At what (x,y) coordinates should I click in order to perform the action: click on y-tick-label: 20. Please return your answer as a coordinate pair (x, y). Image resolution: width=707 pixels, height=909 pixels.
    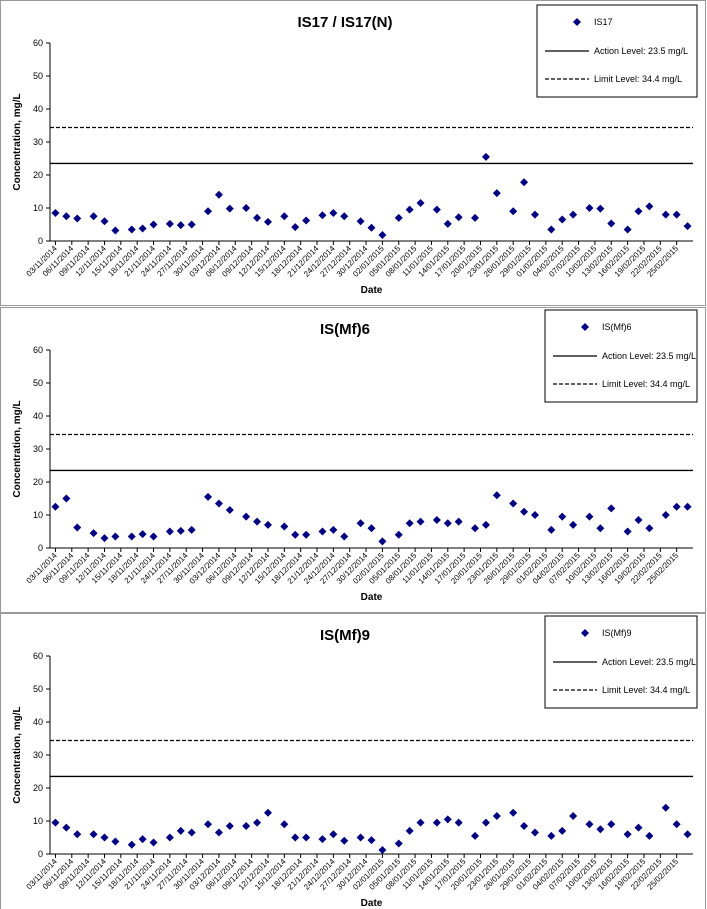
    Looking at the image, I should click on (38, 175).